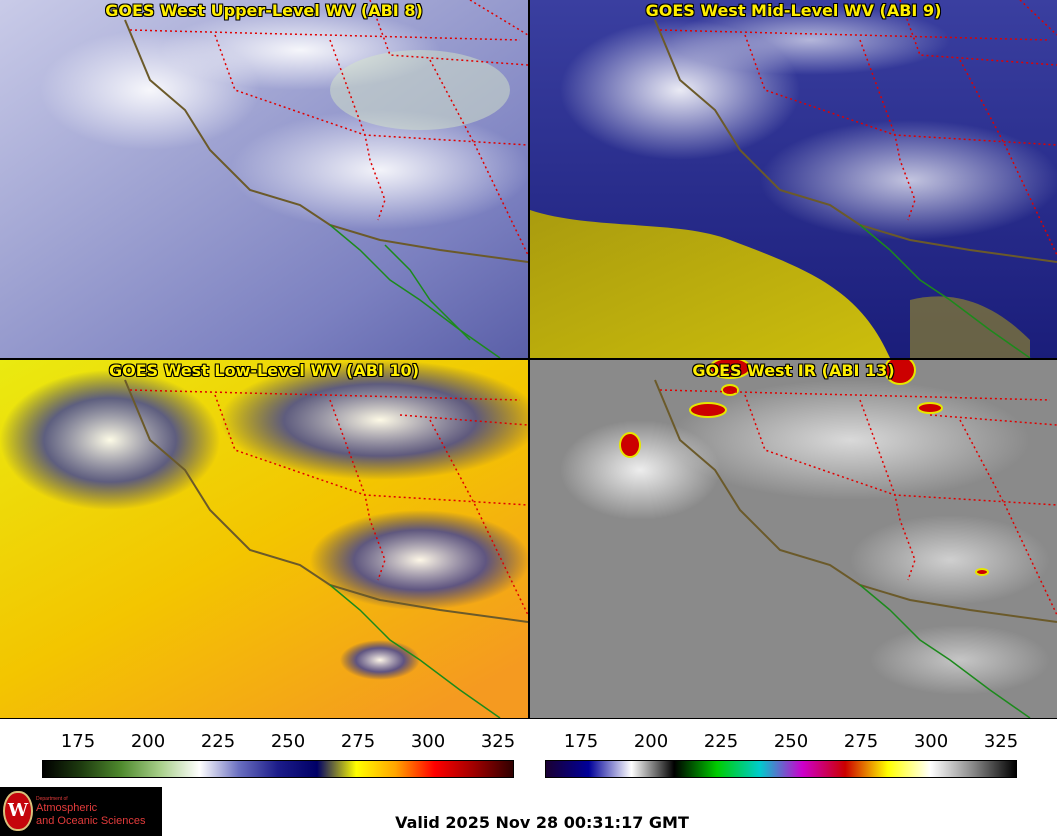 The height and width of the screenshot is (836, 1057). I want to click on ir-tick-label: 275, so click(861, 741).